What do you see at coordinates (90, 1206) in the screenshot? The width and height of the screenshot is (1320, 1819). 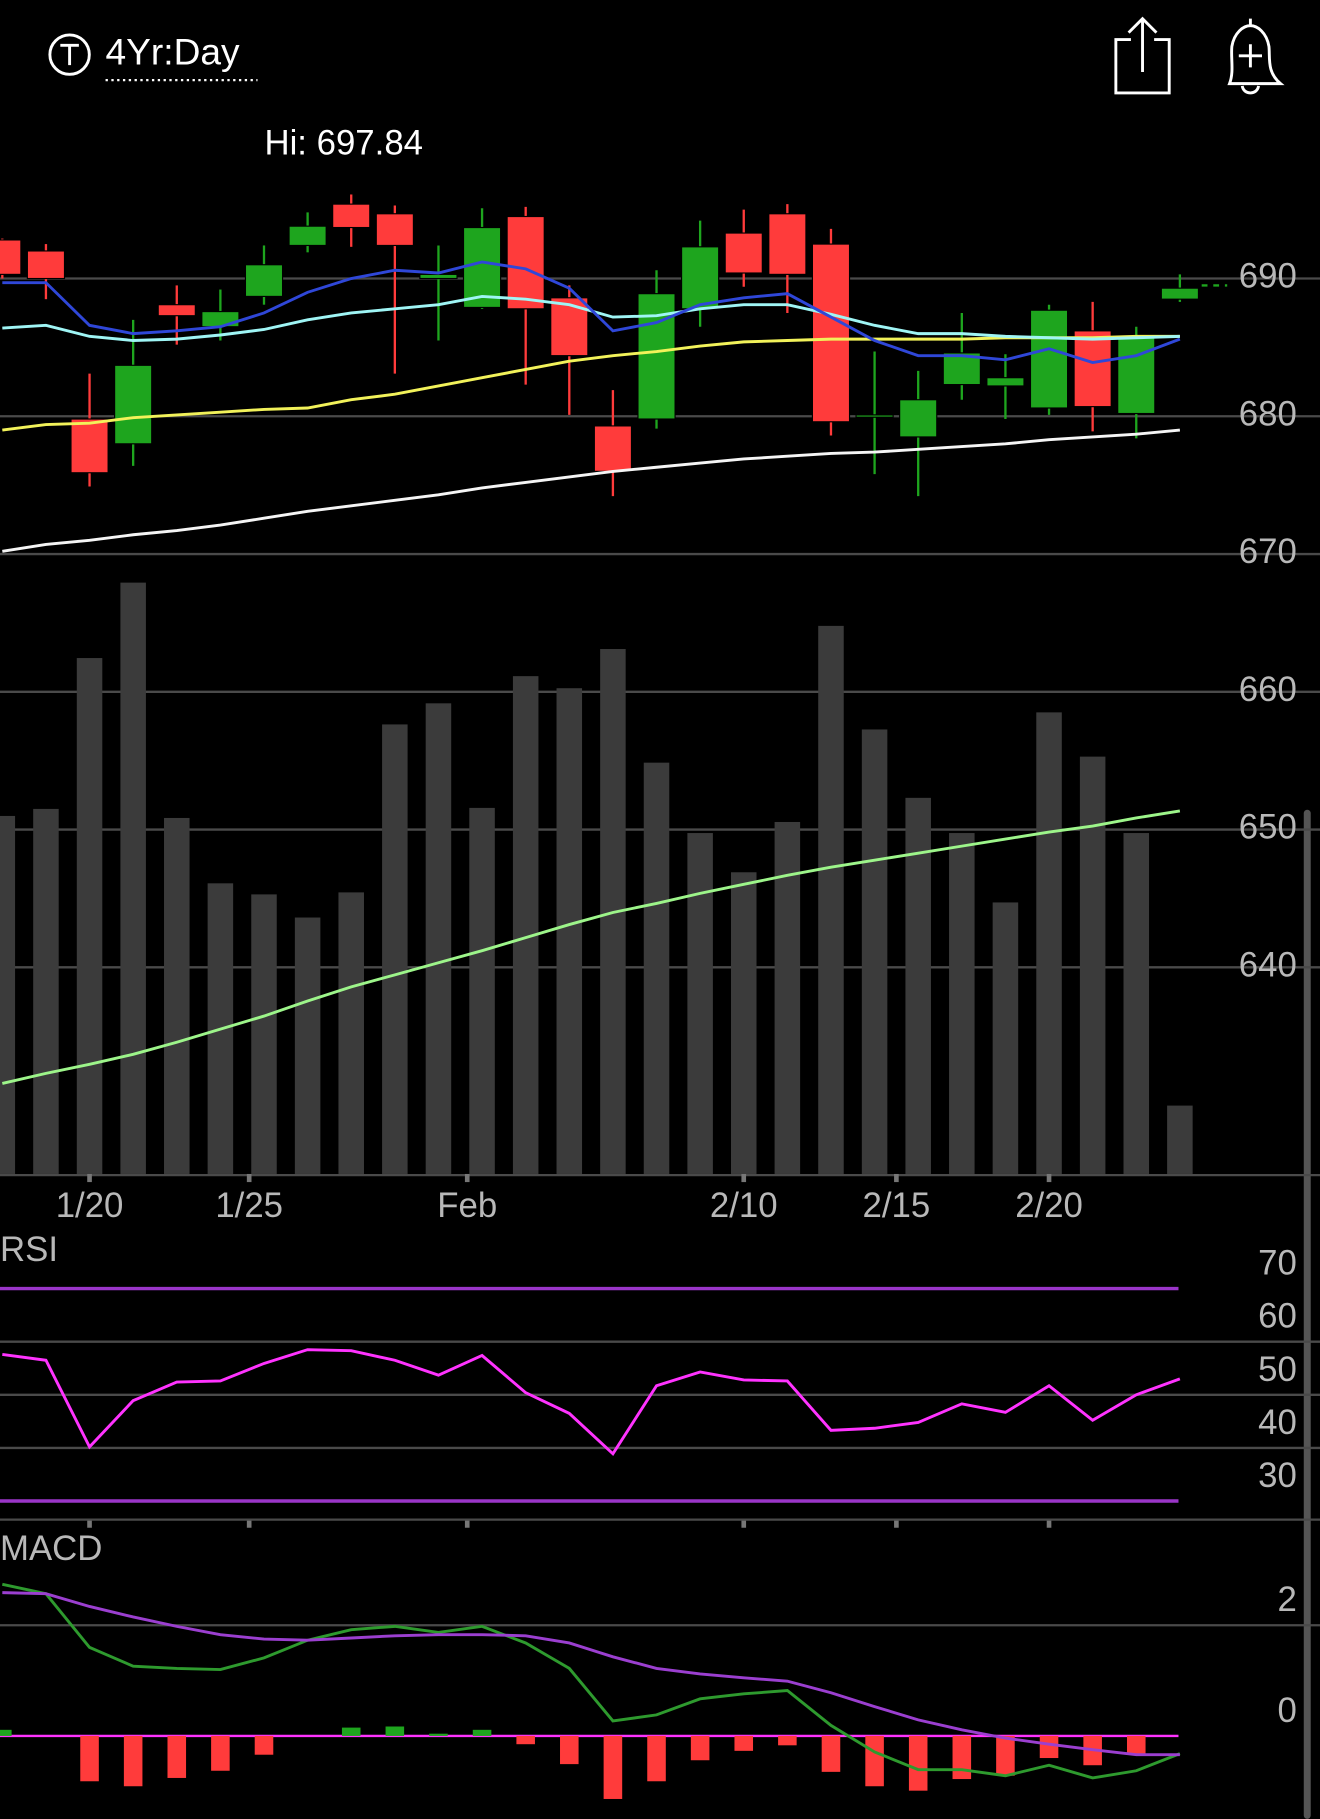 I see `x-tick-label: 1/20` at bounding box center [90, 1206].